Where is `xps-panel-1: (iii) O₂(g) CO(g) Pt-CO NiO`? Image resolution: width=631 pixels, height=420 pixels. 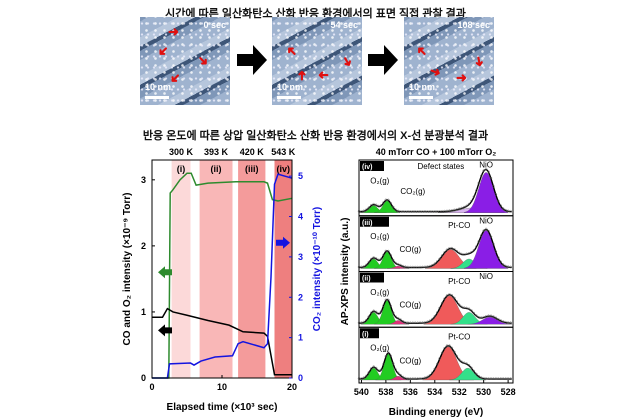 xps-panel-1: (iii) O₂(g) CO(g) Pt-CO NiO is located at coordinates (435, 243).